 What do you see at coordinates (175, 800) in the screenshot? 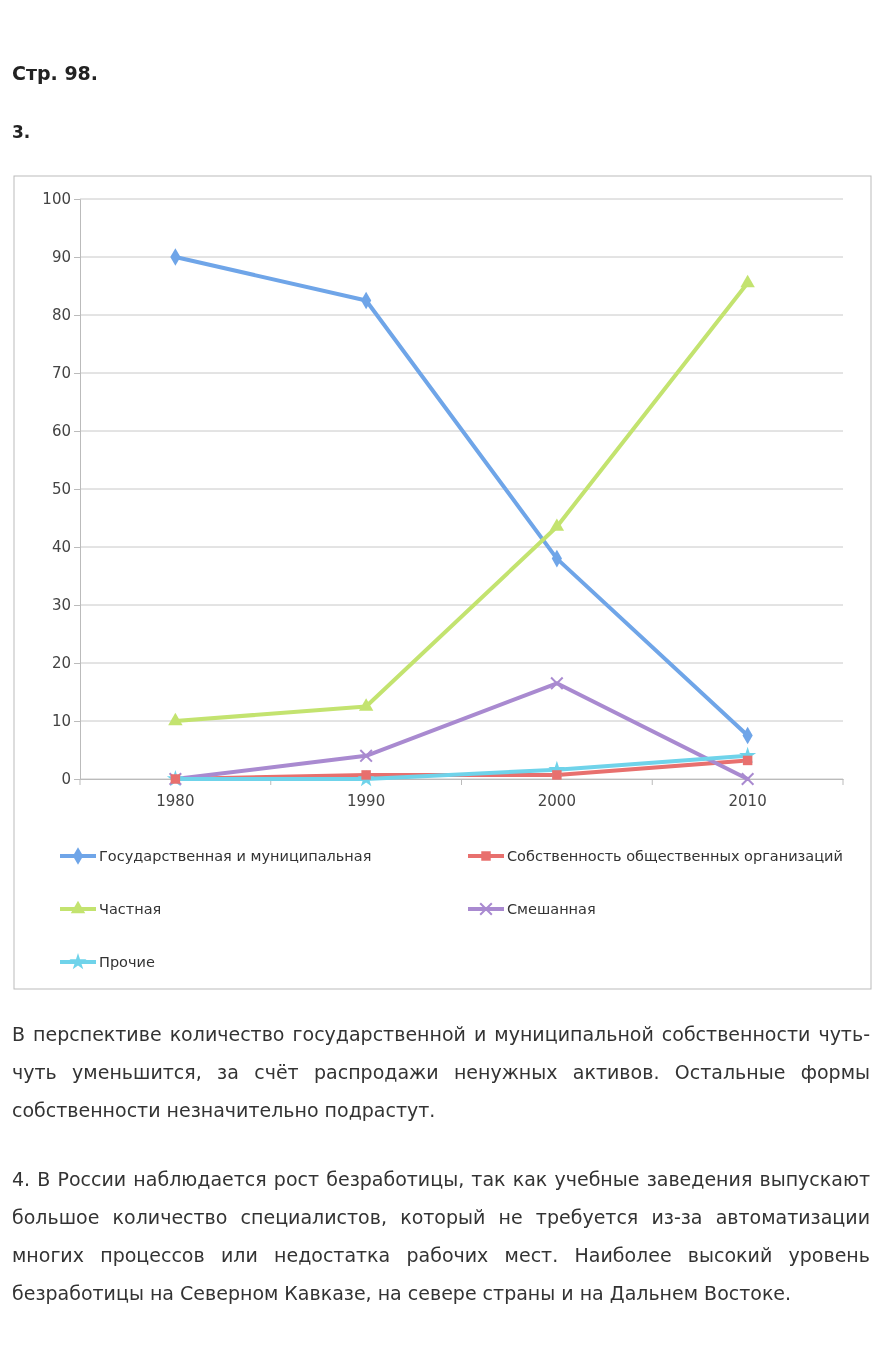
I see `x-tick-label: 1980` at bounding box center [175, 800].